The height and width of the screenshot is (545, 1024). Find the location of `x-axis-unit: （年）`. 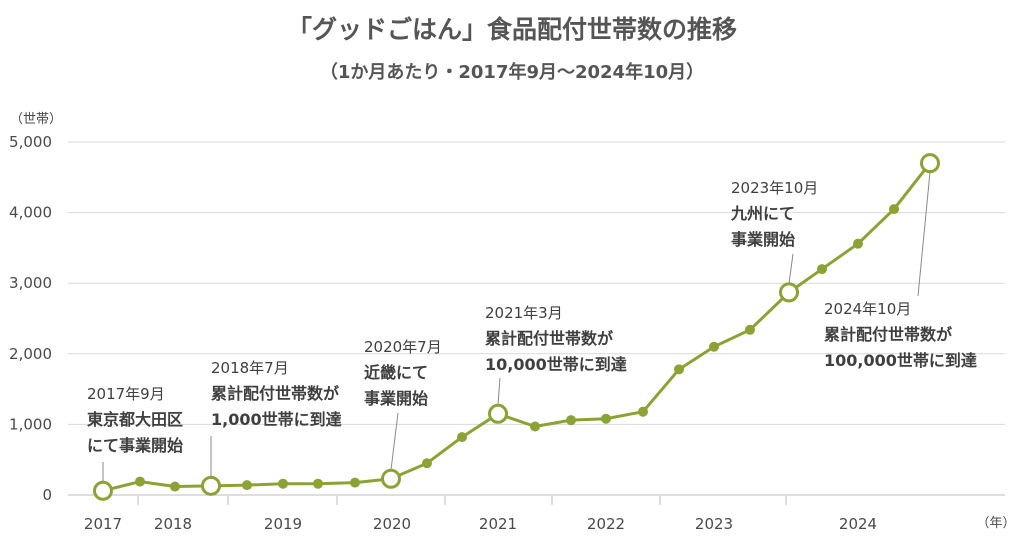

x-axis-unit: （年） is located at coordinates (995, 523).